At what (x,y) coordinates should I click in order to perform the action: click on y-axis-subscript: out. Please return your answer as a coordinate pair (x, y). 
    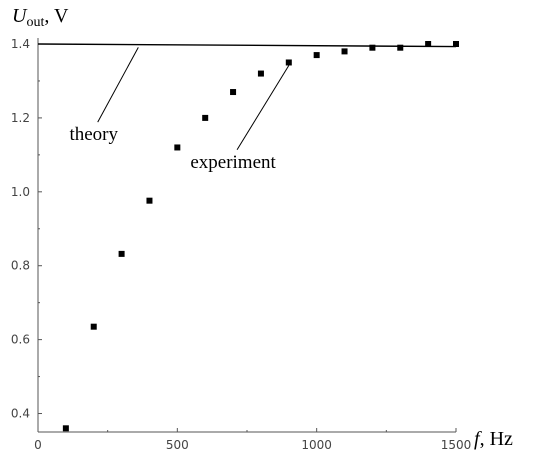
    Looking at the image, I should click on (35, 22).